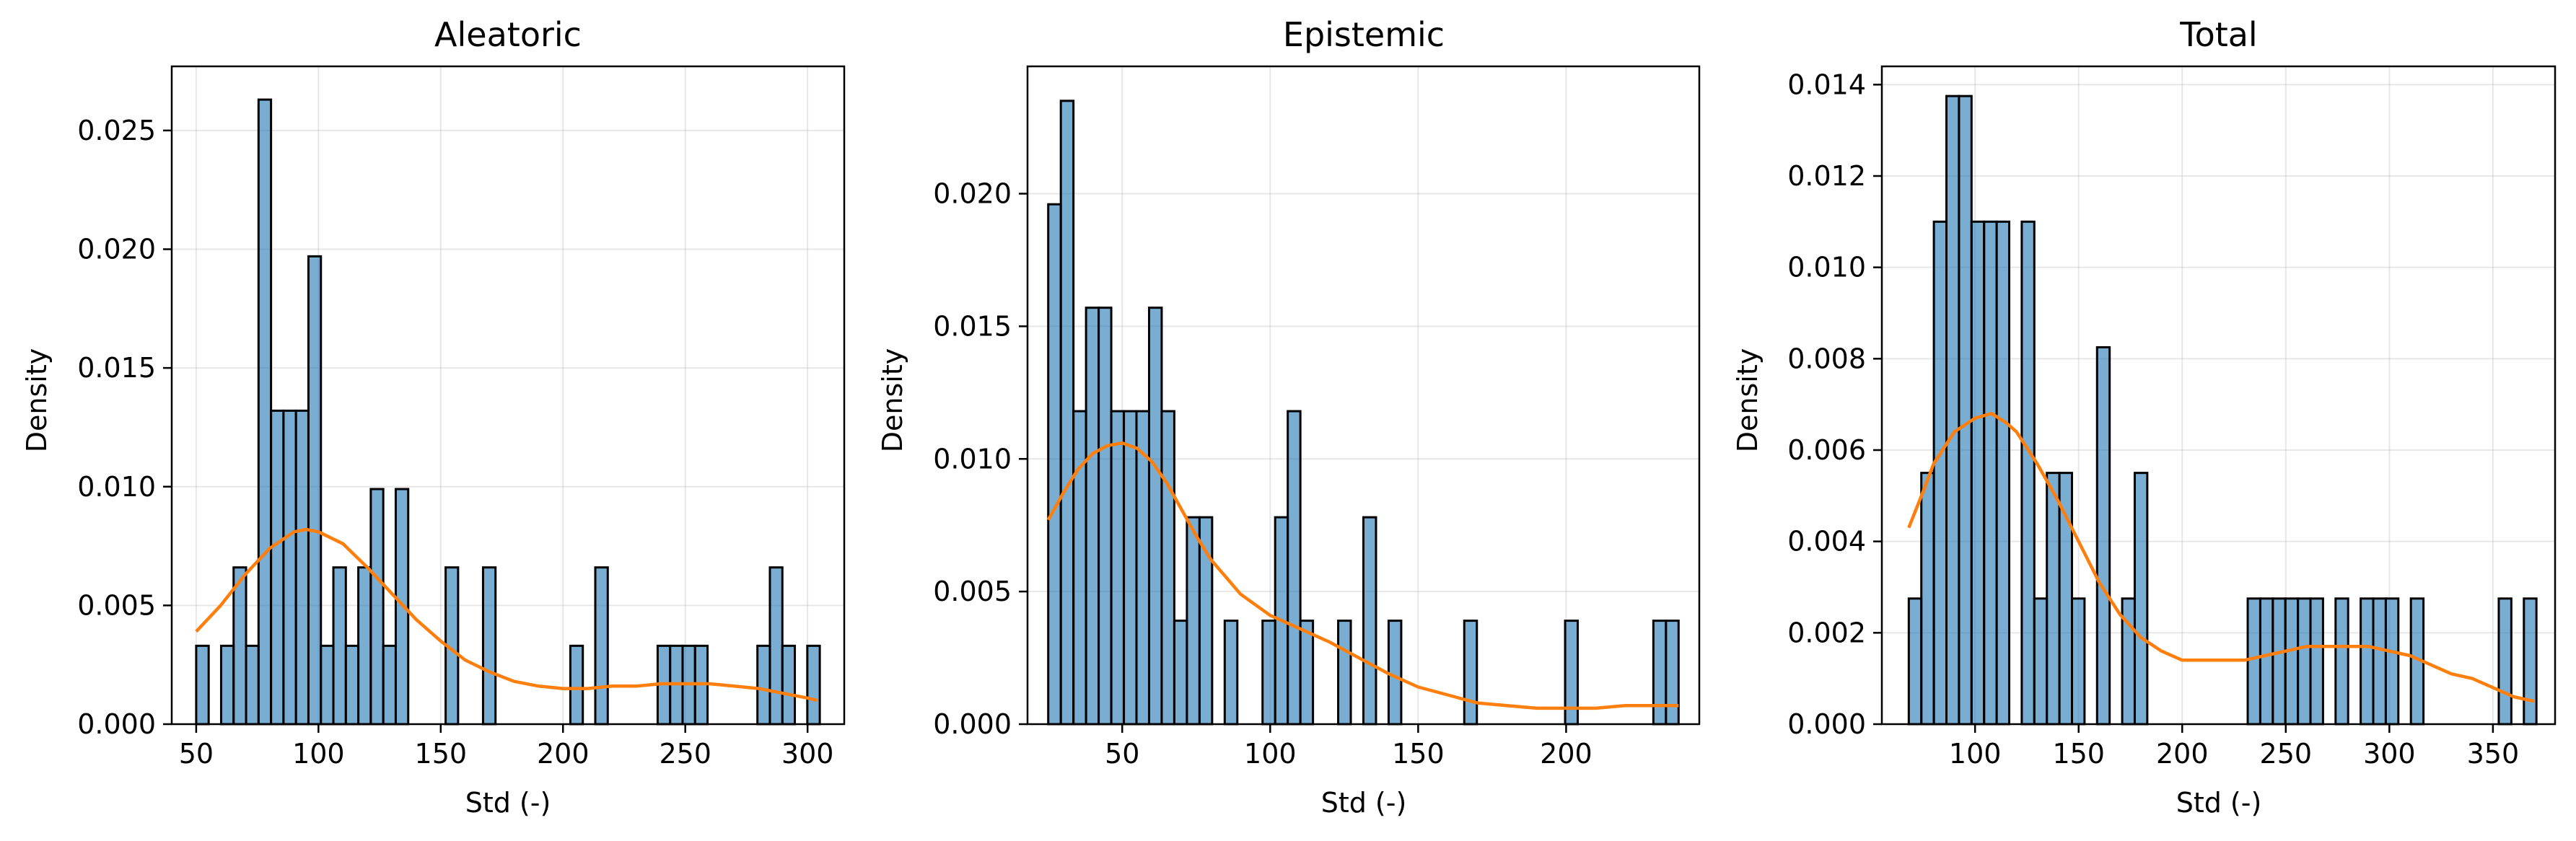  What do you see at coordinates (124, 427) in the screenshot?
I see `y-axis-ticks: 0.000 0.005 0.010 0.015 0.020 0.025` at bounding box center [124, 427].